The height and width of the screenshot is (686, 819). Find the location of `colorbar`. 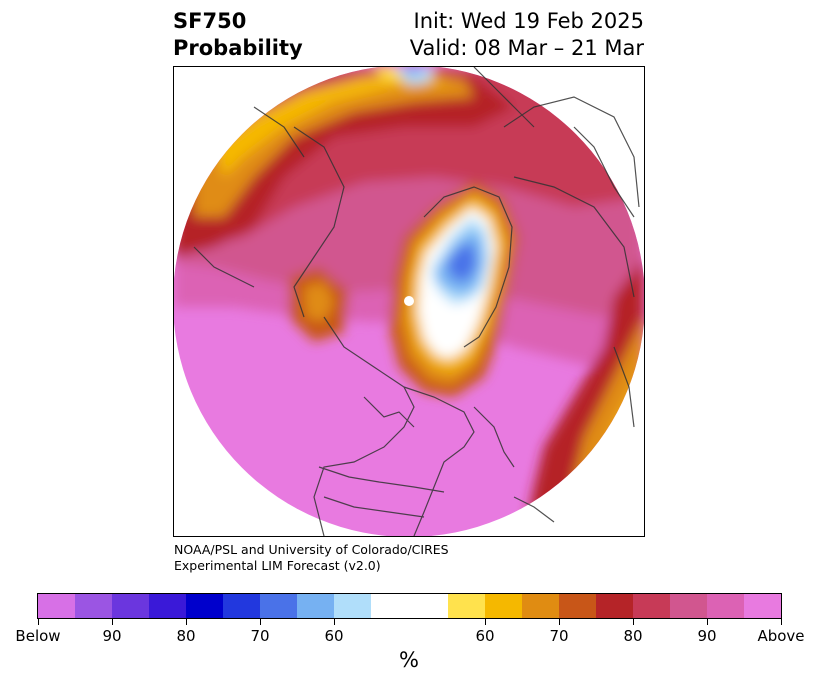

colorbar is located at coordinates (409, 606).